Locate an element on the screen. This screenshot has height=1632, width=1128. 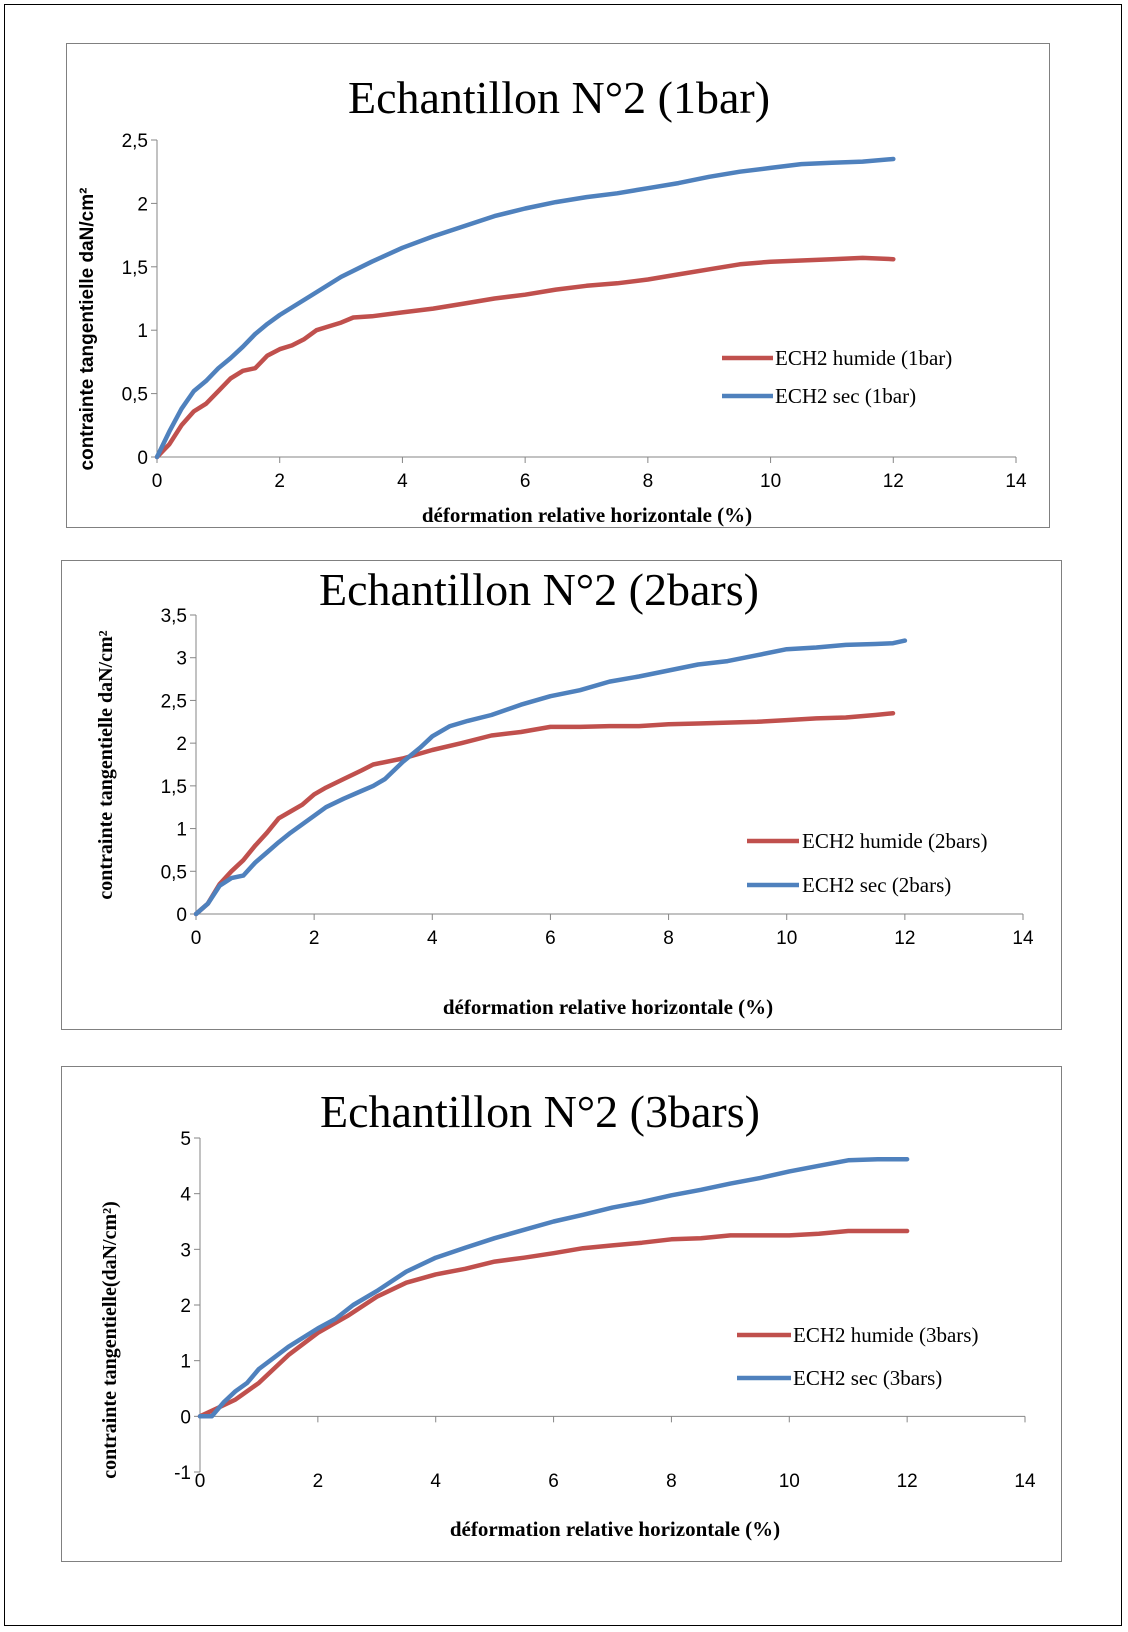
y-tick-label: 5 is located at coordinates (185, 1139).